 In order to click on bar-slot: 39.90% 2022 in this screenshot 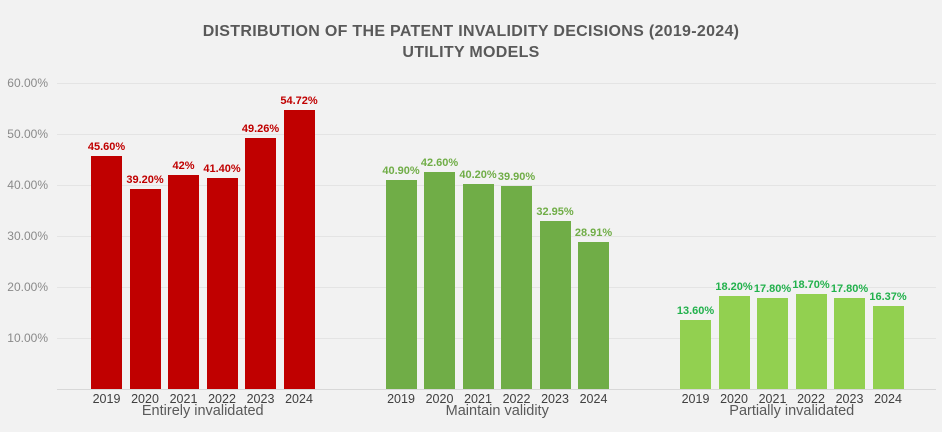, I will do `click(516, 244)`.